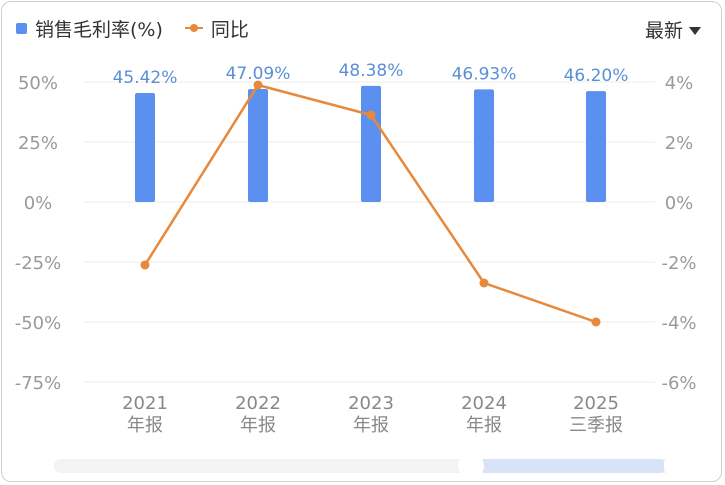 This screenshot has width=725, height=485. I want to click on bar-value-label: 46.20%, so click(596, 76).